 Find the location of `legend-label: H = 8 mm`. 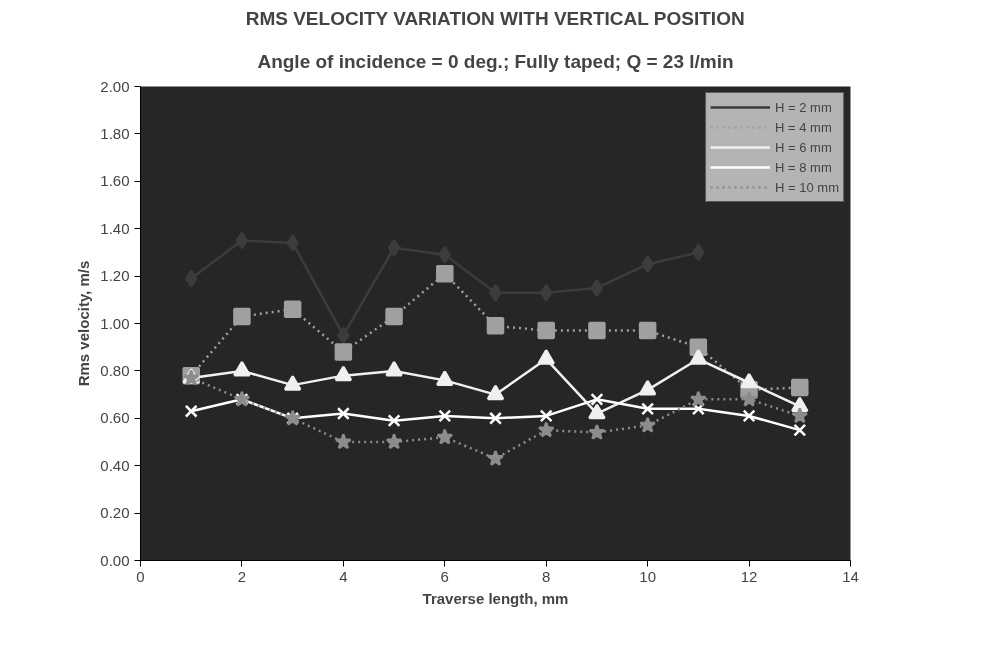

legend-label: H = 8 mm is located at coordinates (803, 167).